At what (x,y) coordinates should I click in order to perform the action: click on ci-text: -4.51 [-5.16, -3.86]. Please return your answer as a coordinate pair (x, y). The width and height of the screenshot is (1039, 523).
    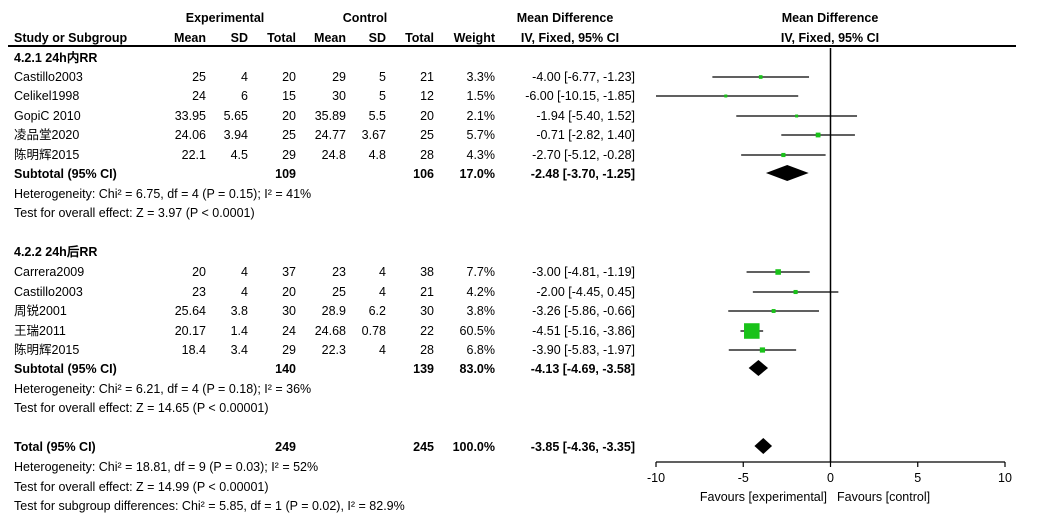
    Looking at the image, I should click on (583, 331).